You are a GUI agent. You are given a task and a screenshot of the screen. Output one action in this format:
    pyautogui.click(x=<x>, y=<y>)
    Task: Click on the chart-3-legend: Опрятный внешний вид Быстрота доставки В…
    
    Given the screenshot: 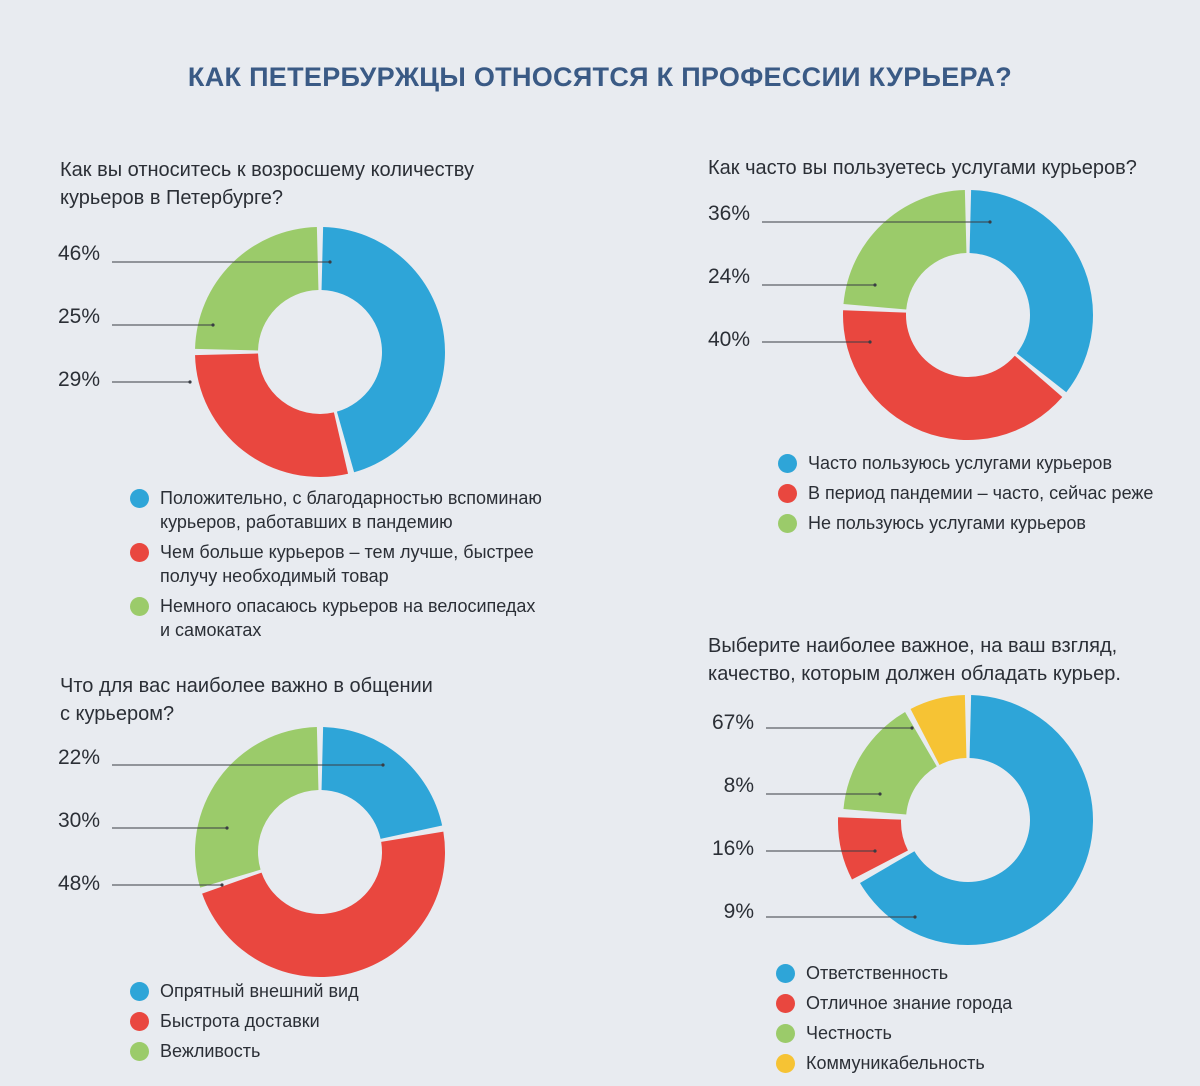 What is the action you would take?
    pyautogui.click(x=330, y=1024)
    